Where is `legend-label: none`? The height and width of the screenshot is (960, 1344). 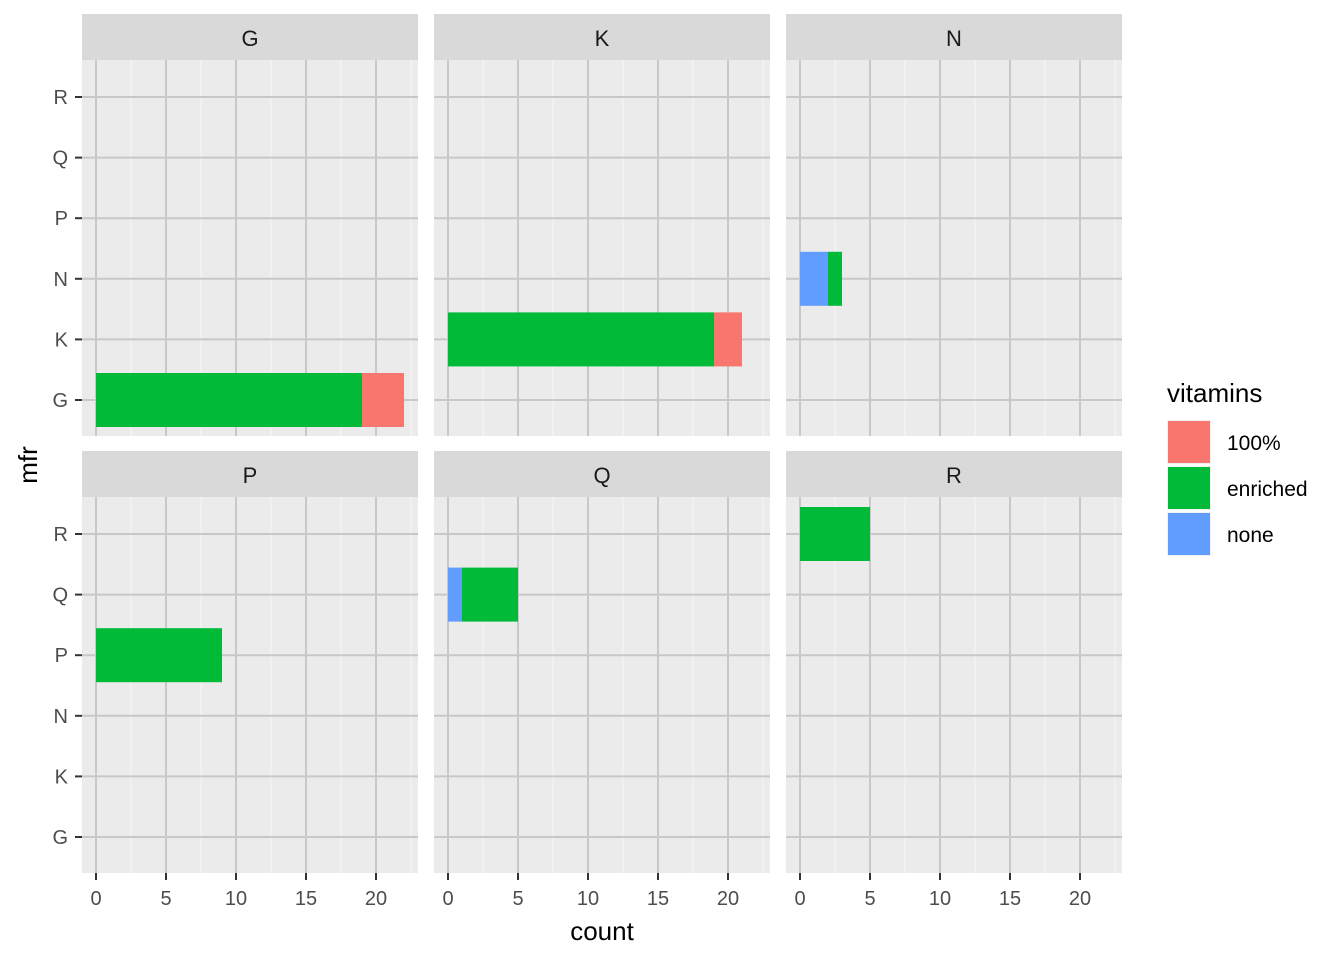 legend-label: none is located at coordinates (1250, 535).